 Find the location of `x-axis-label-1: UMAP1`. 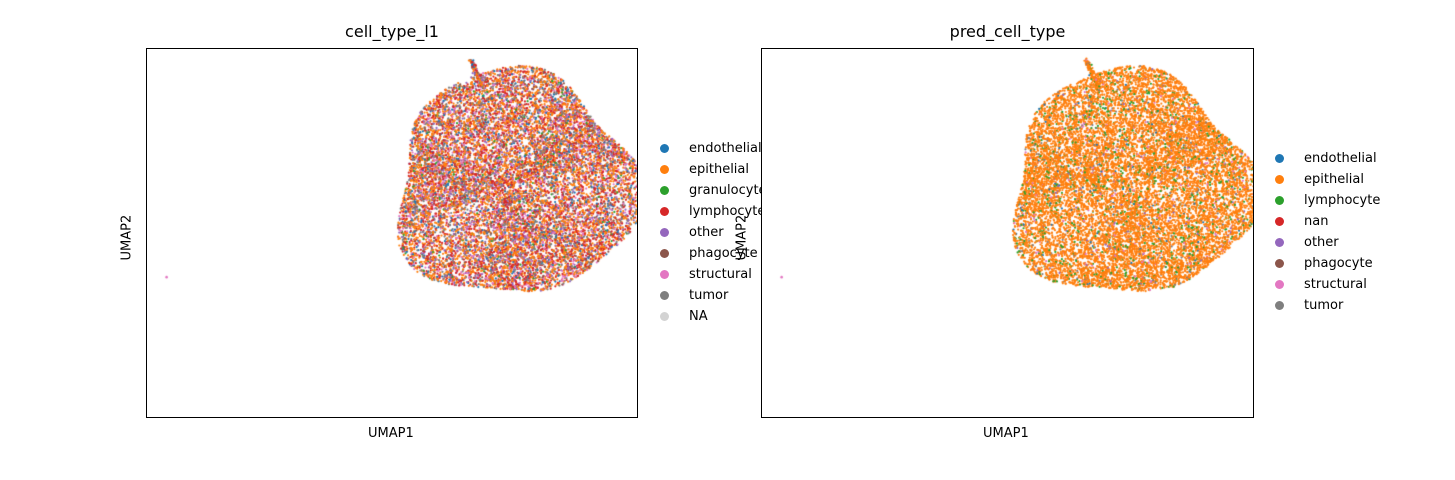

x-axis-label-1: UMAP1 is located at coordinates (391, 433).